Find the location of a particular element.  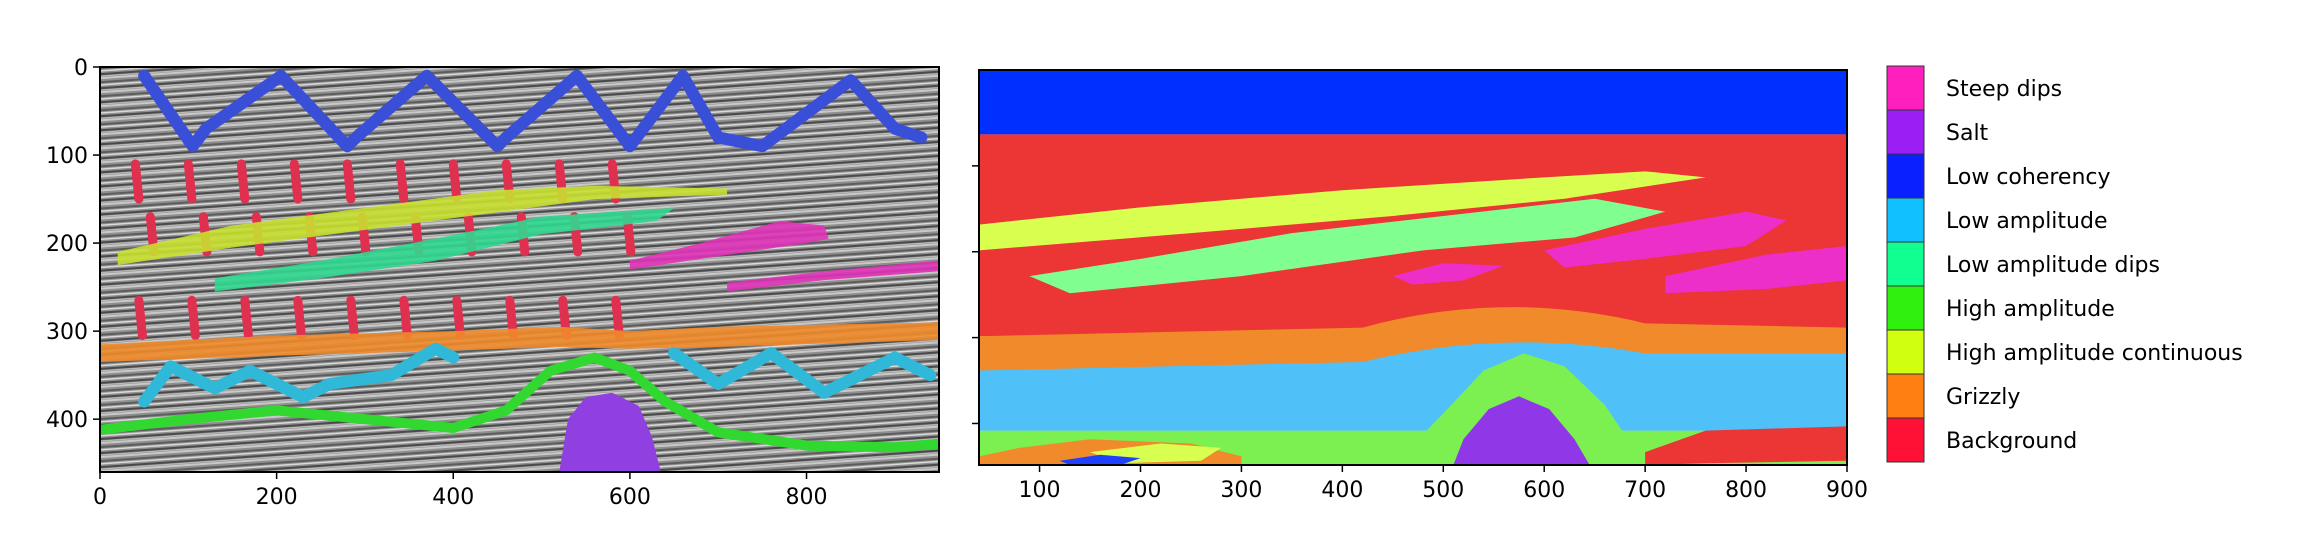

region-grizzly-bulge is located at coordinates (1413, 339).